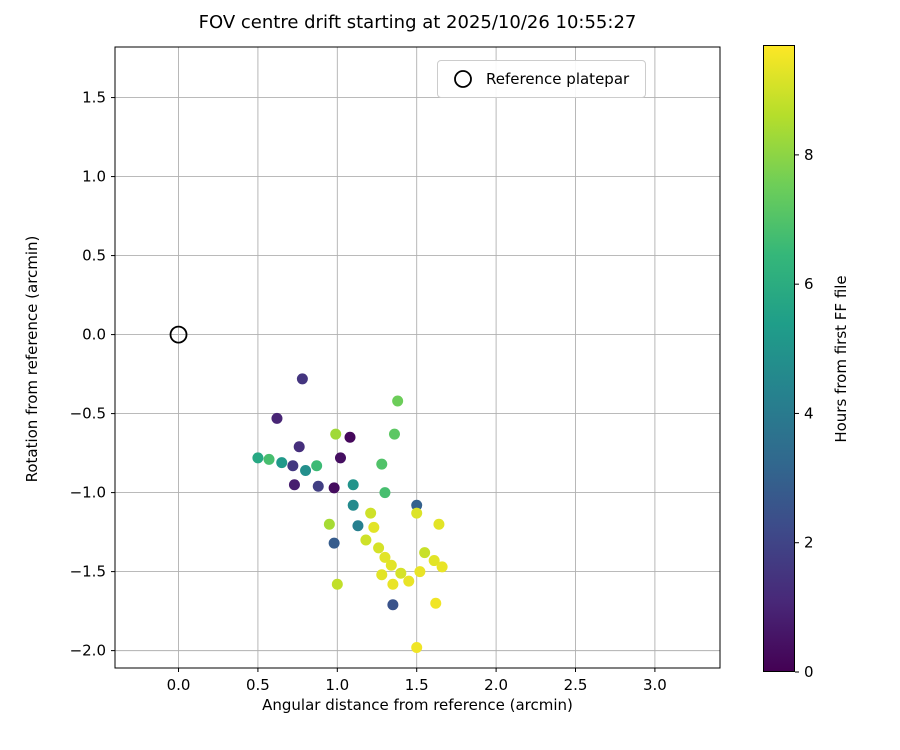  What do you see at coordinates (809, 284) in the screenshot?
I see `colorbar-tick-label: 6` at bounding box center [809, 284].